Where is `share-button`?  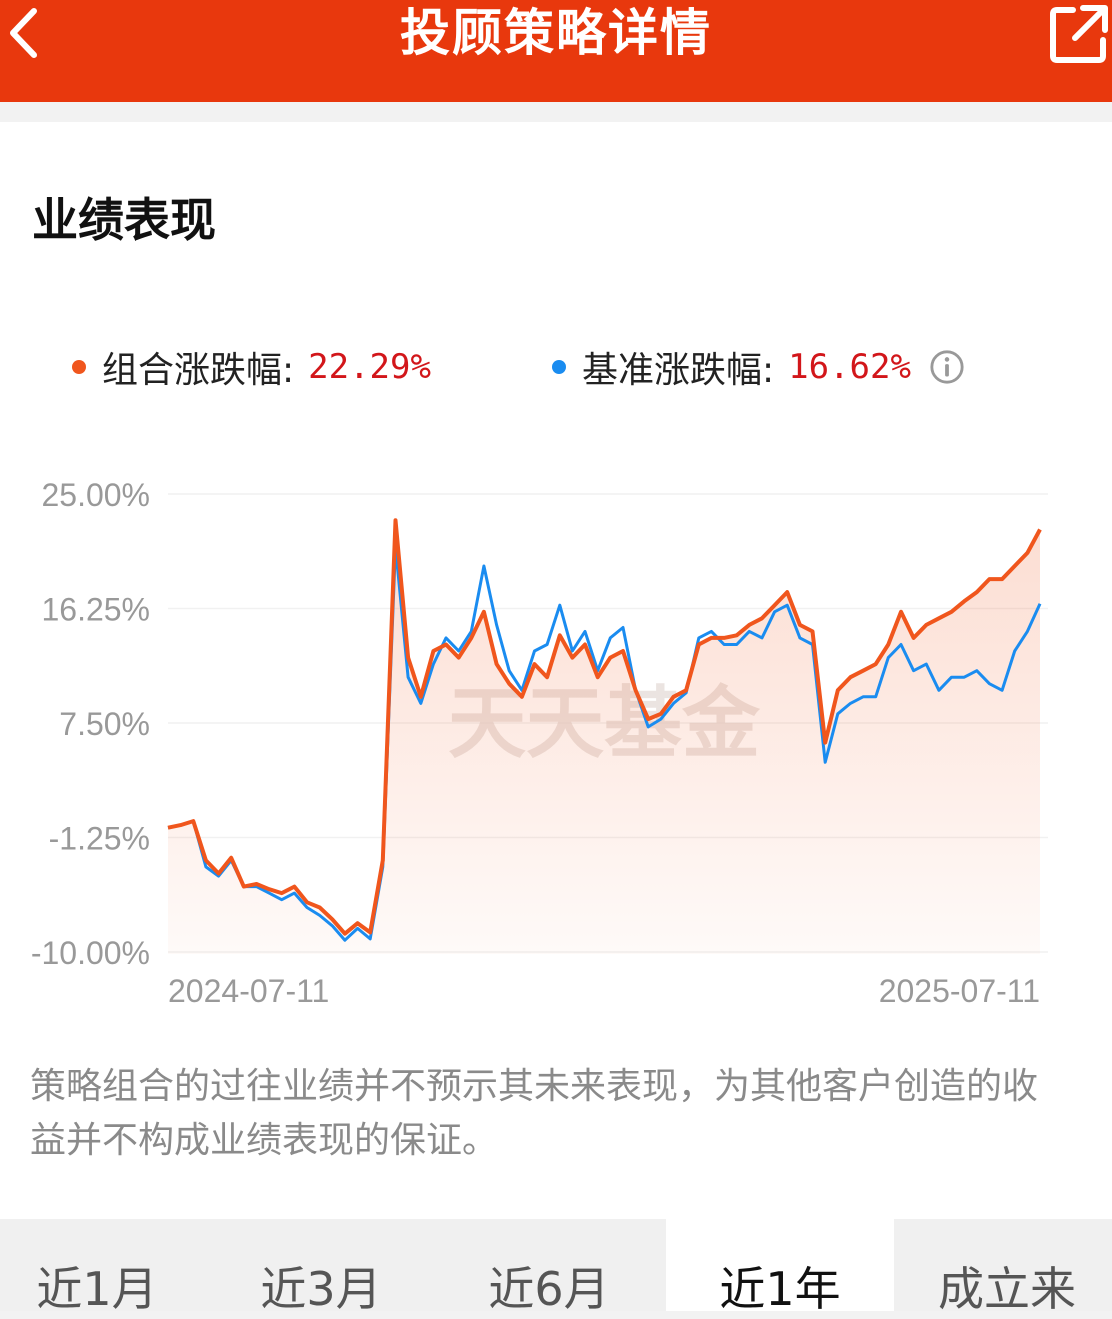 share-button is located at coordinates (1078, 33).